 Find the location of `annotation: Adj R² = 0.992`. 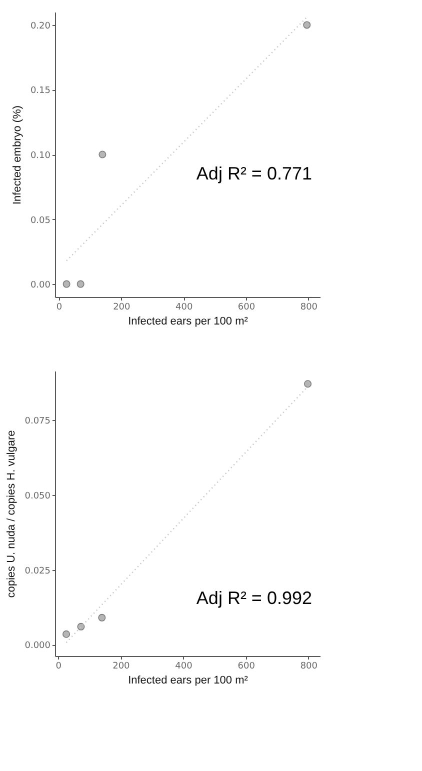

annotation: Adj R² = 0.992 is located at coordinates (254, 598).